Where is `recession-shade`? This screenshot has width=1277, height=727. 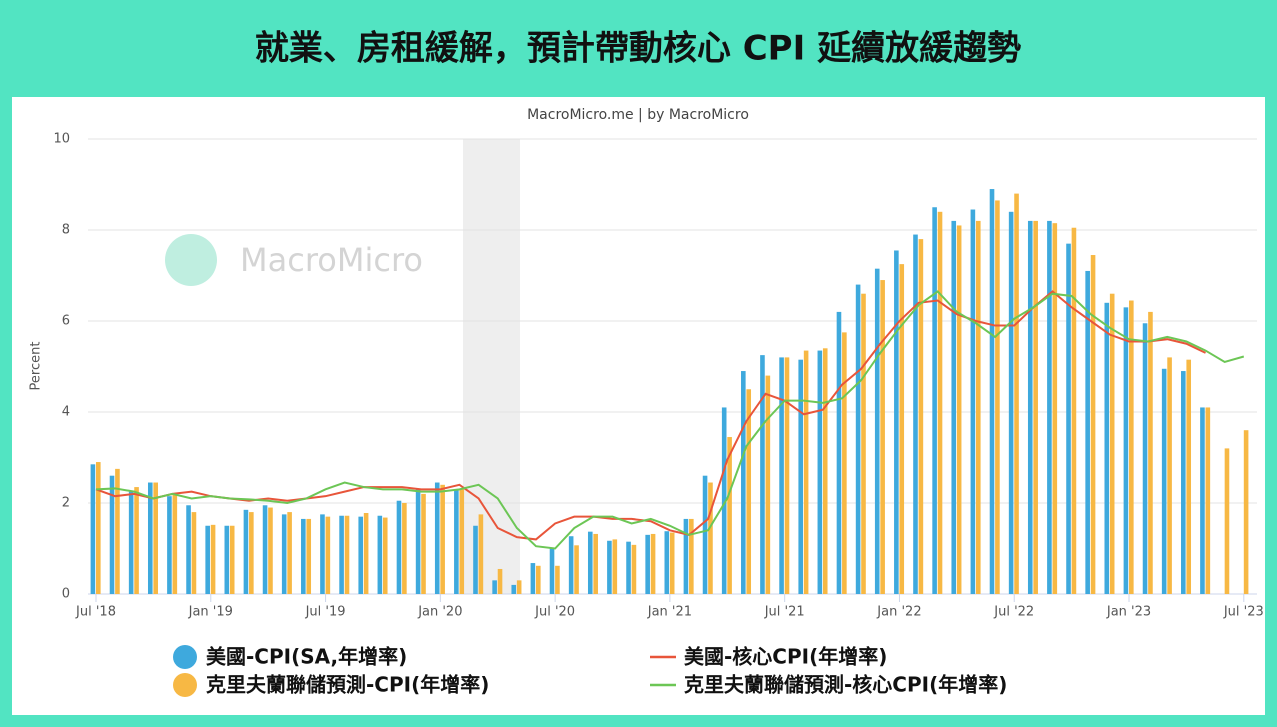 recession-shade is located at coordinates (491, 366).